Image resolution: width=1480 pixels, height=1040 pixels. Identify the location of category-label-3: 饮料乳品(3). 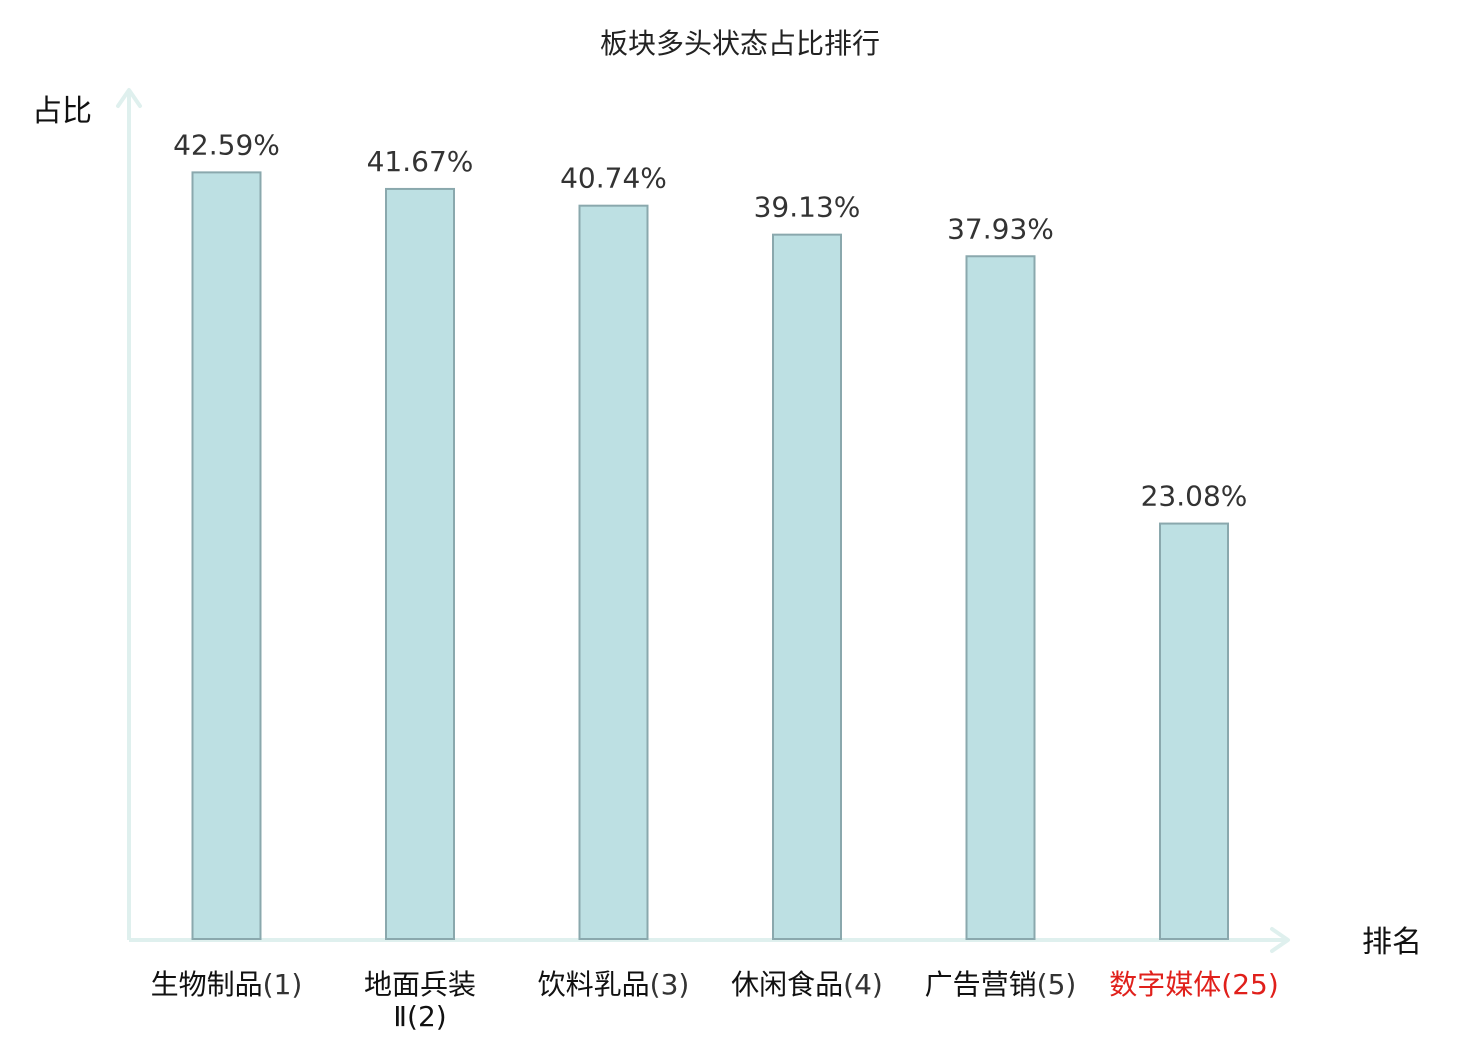
(614, 984).